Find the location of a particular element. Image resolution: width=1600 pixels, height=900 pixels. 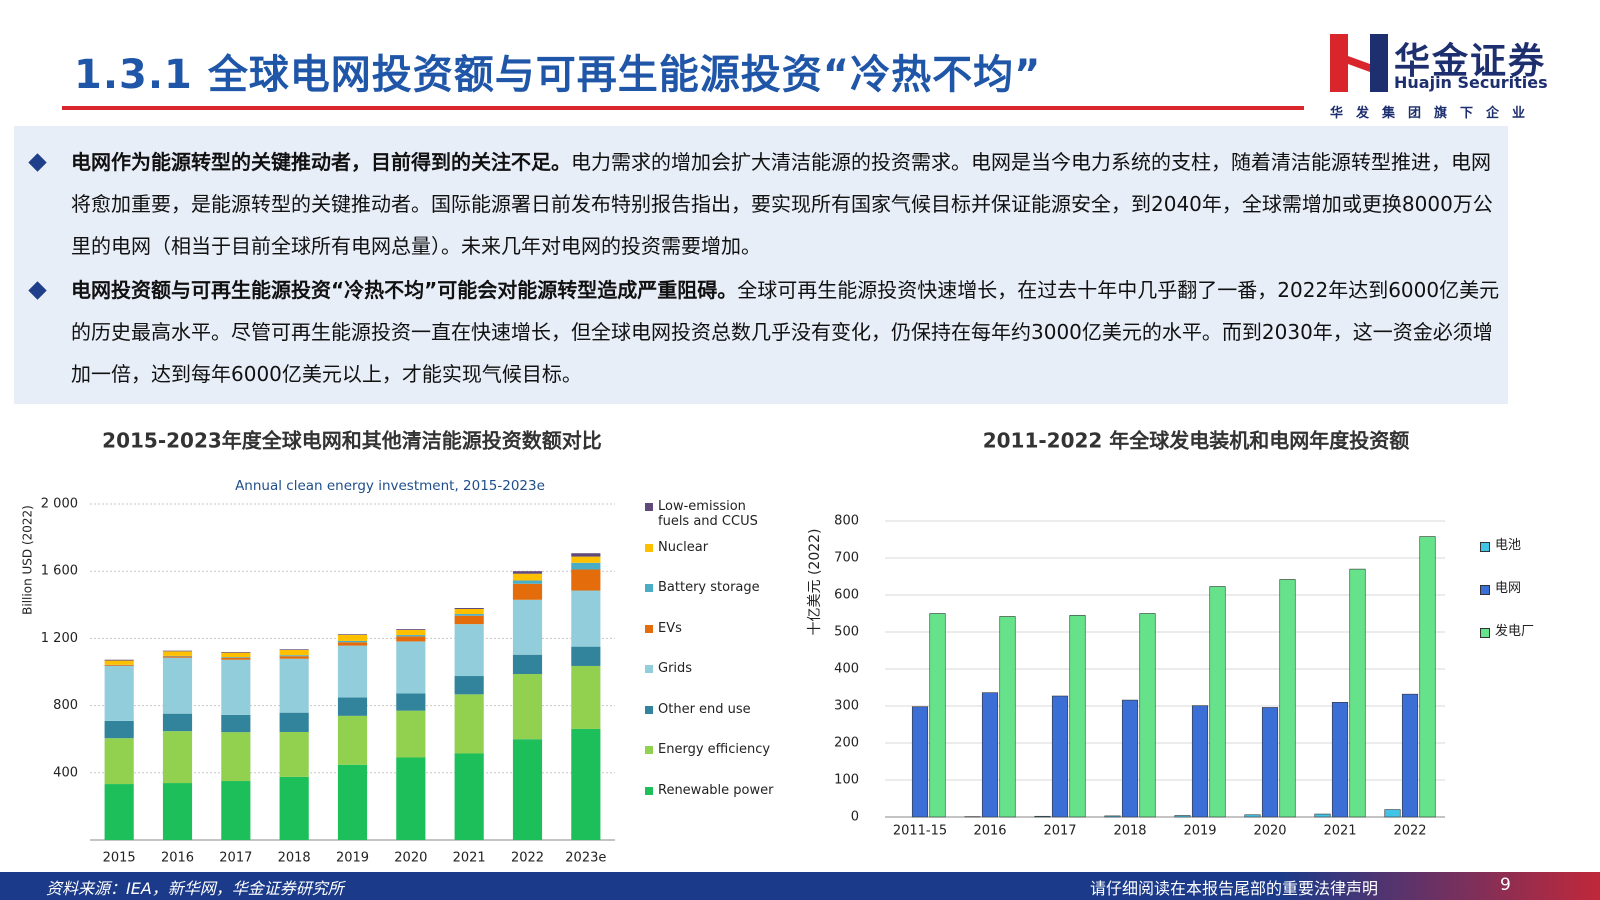

legend-label: Other end use is located at coordinates (704, 709).